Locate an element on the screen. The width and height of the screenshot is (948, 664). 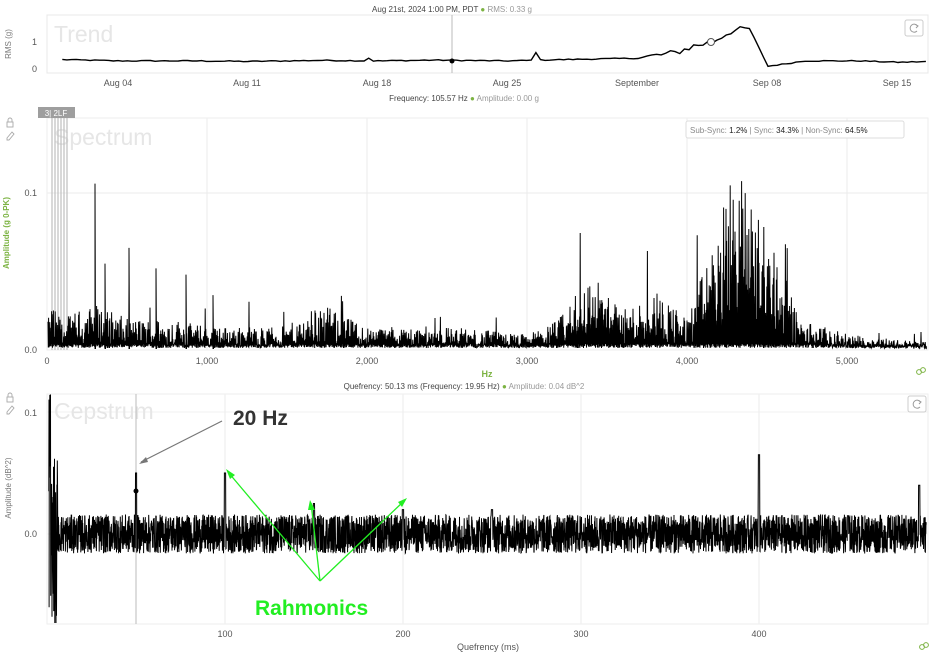
spectrum-xtick: 3,000 is located at coordinates (527, 361).